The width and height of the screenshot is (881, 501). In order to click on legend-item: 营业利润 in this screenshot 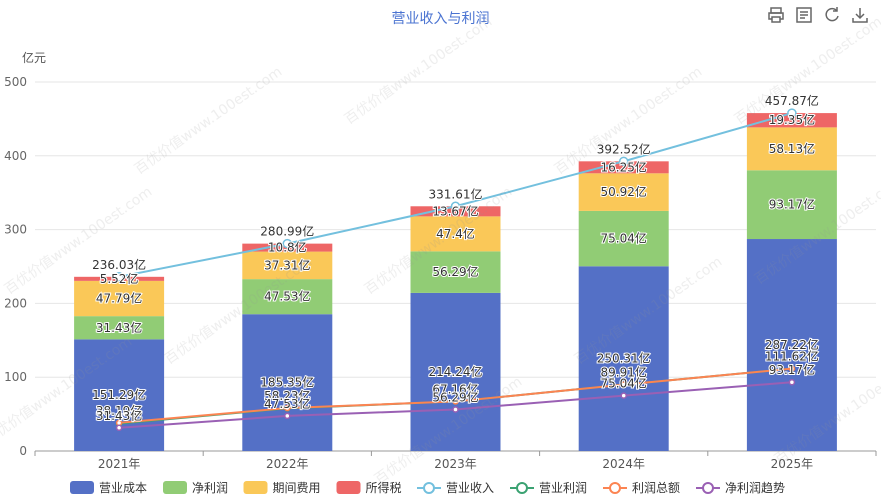, I will do `click(548, 488)`.